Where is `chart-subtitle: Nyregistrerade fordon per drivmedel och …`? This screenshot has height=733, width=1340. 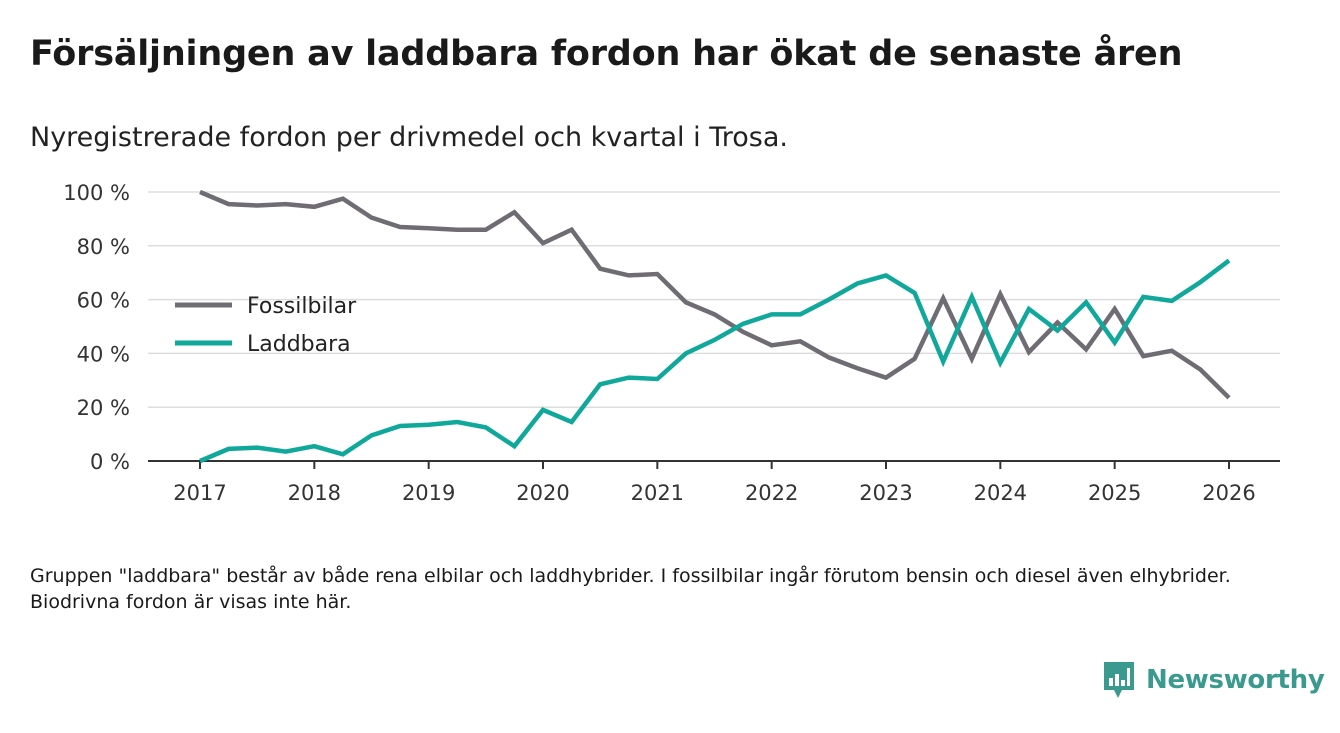
chart-subtitle: Nyregistrerade fordon per drivmedel och … is located at coordinates (409, 137).